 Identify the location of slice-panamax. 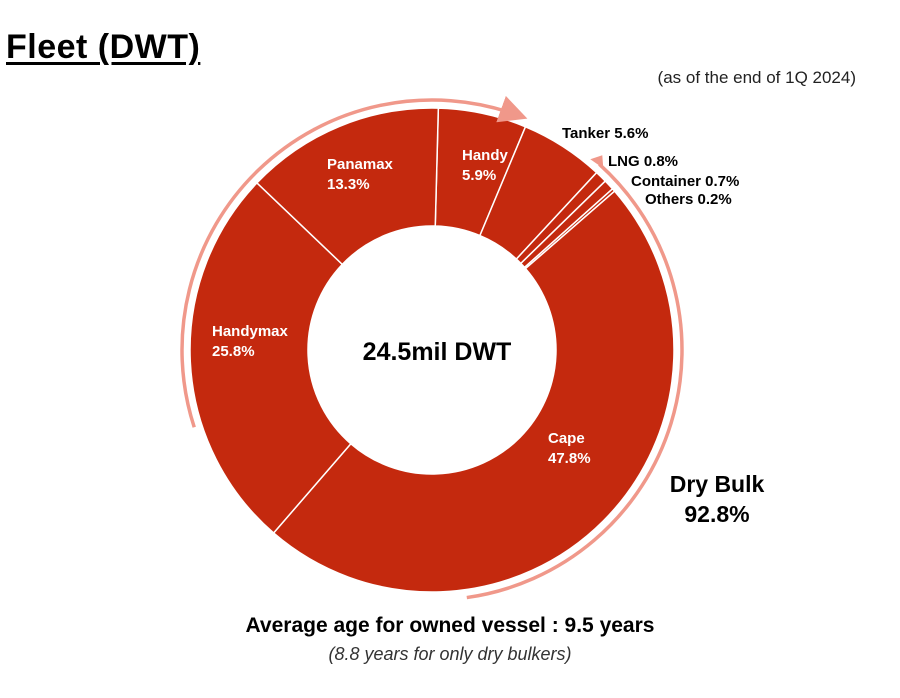
(347, 186).